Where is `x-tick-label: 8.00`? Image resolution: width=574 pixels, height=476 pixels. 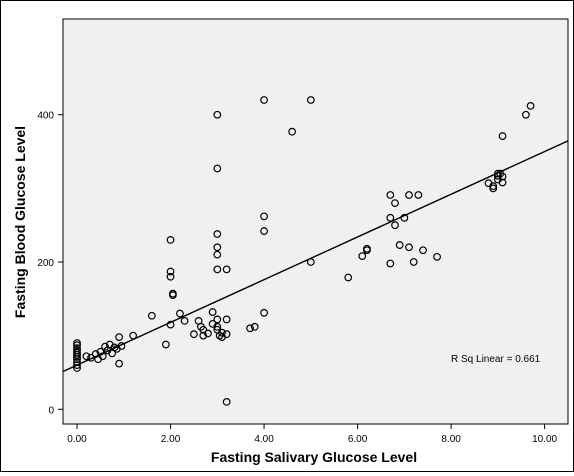
x-tick-label: 8.00 is located at coordinates (451, 439).